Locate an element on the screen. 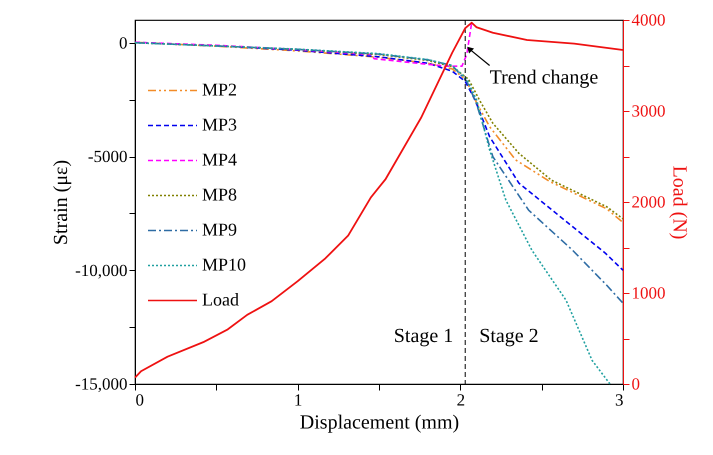 The image size is (713, 455). y2-tick-label: 3000 is located at coordinates (649, 111).